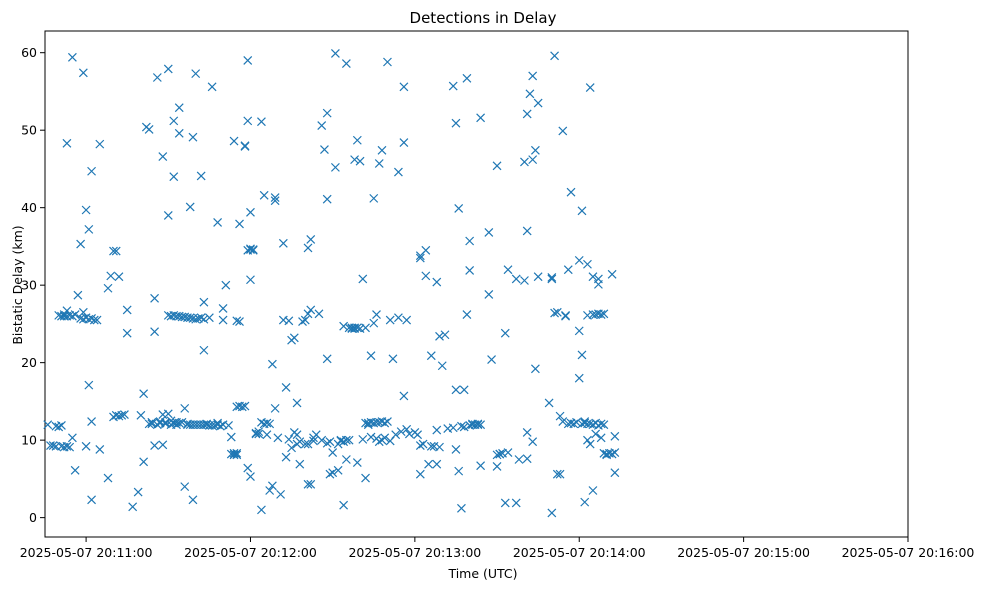 Image resolution: width=989 pixels, height=590 pixels. What do you see at coordinates (482, 573) in the screenshot?
I see `x-axis-label: Time (UTC)` at bounding box center [482, 573].